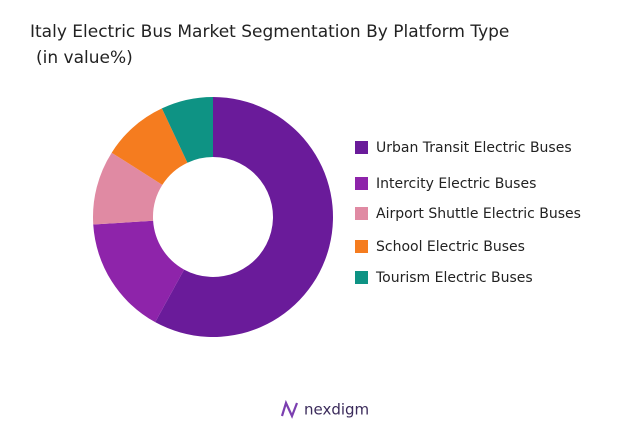 Image resolution: width=638 pixels, height=440 pixels. I want to click on brand-logo: nexdigm, so click(324, 409).